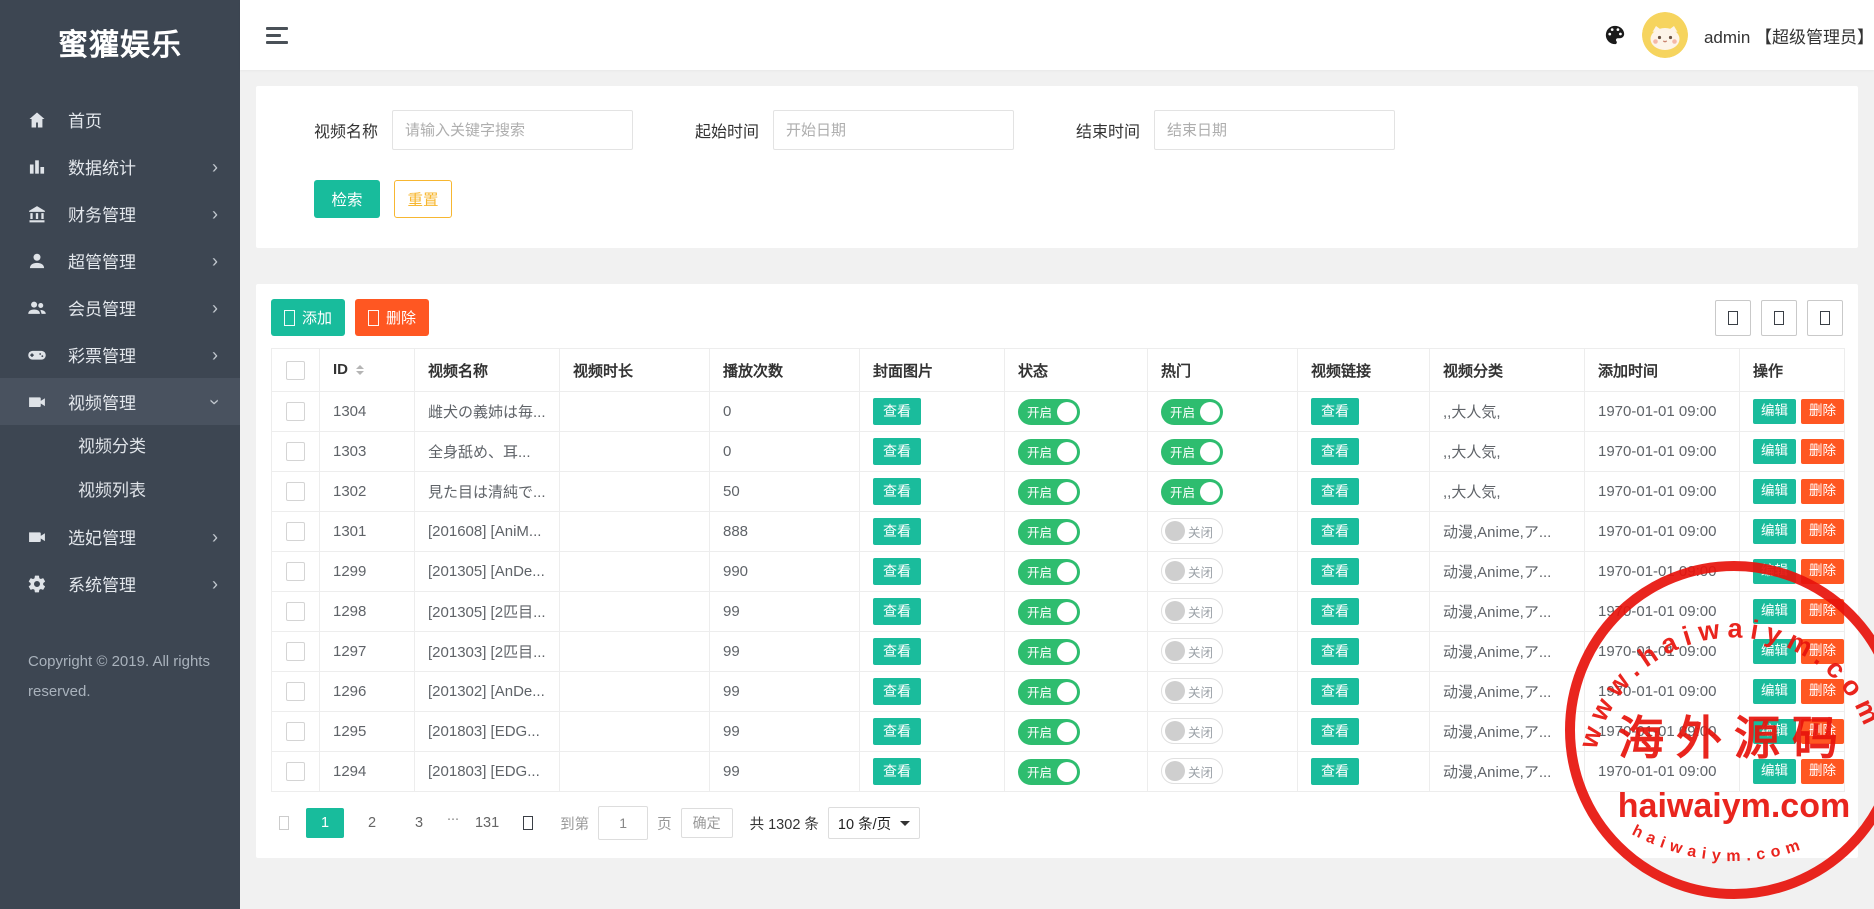 The height and width of the screenshot is (909, 1874). Describe the element at coordinates (325, 823) in the screenshot. I see `page-button-1: 1` at that location.